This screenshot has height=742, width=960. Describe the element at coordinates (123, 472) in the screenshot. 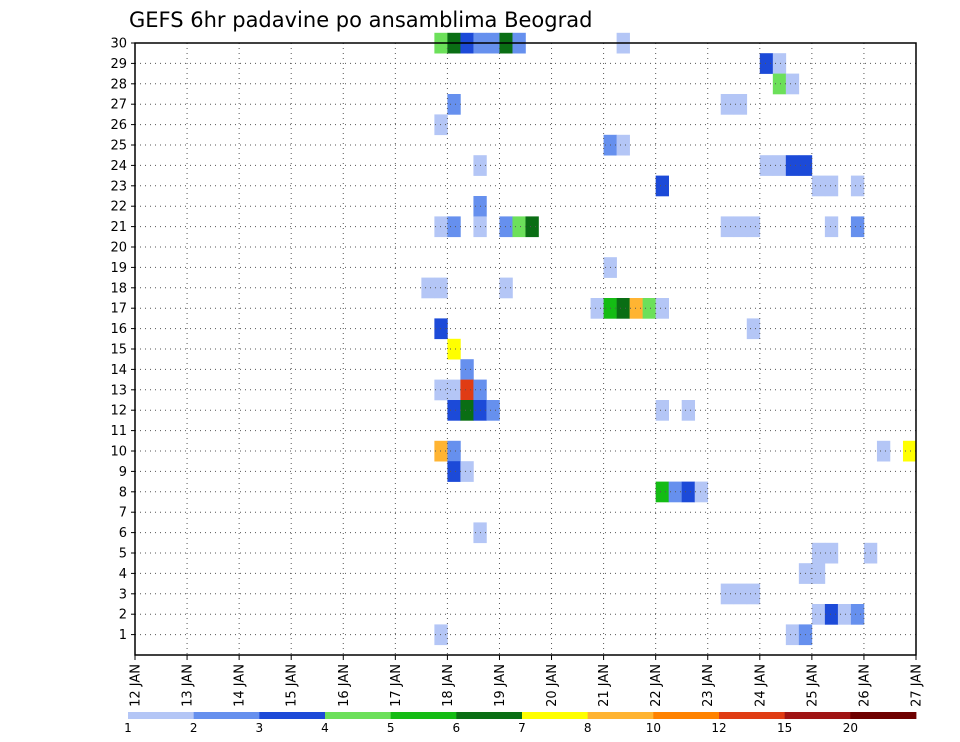

I see `y-tick-label: 9` at that location.